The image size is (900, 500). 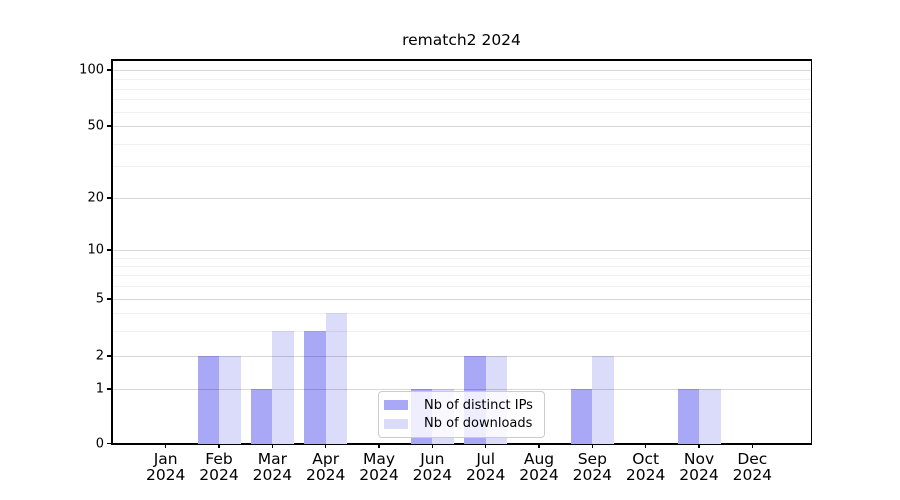 I want to click on legend-label-downloads: Nb of downloads, so click(x=478, y=424).